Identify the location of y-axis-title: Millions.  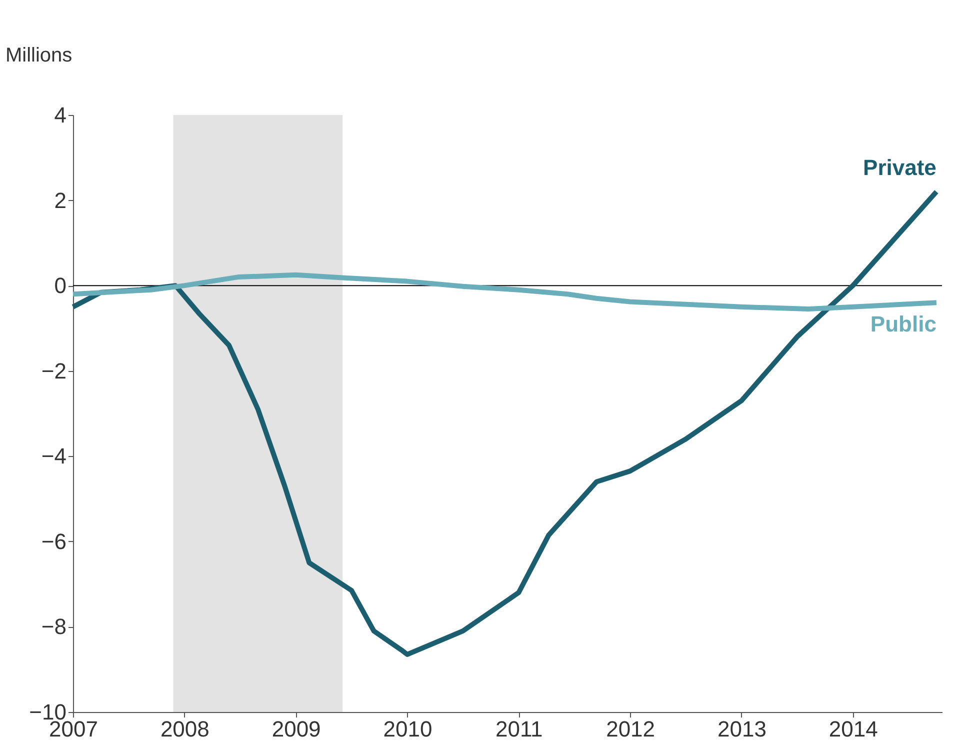
(39, 55).